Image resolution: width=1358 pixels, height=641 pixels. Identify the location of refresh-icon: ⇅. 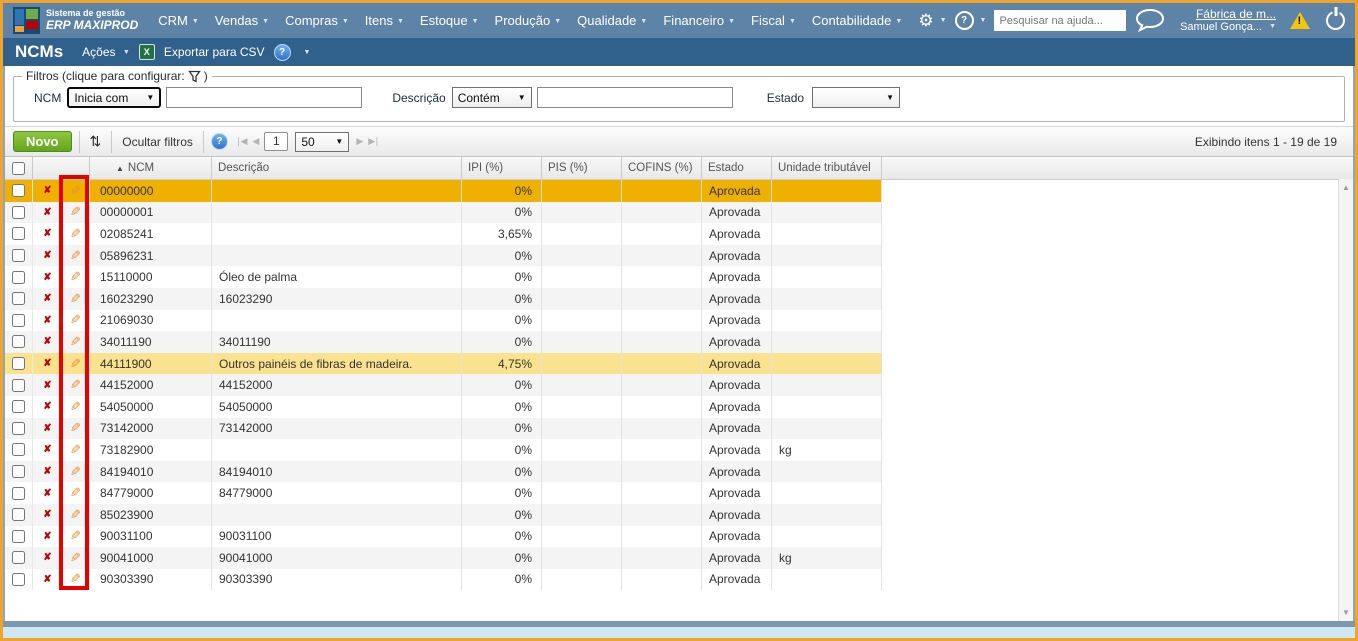
(95, 141).